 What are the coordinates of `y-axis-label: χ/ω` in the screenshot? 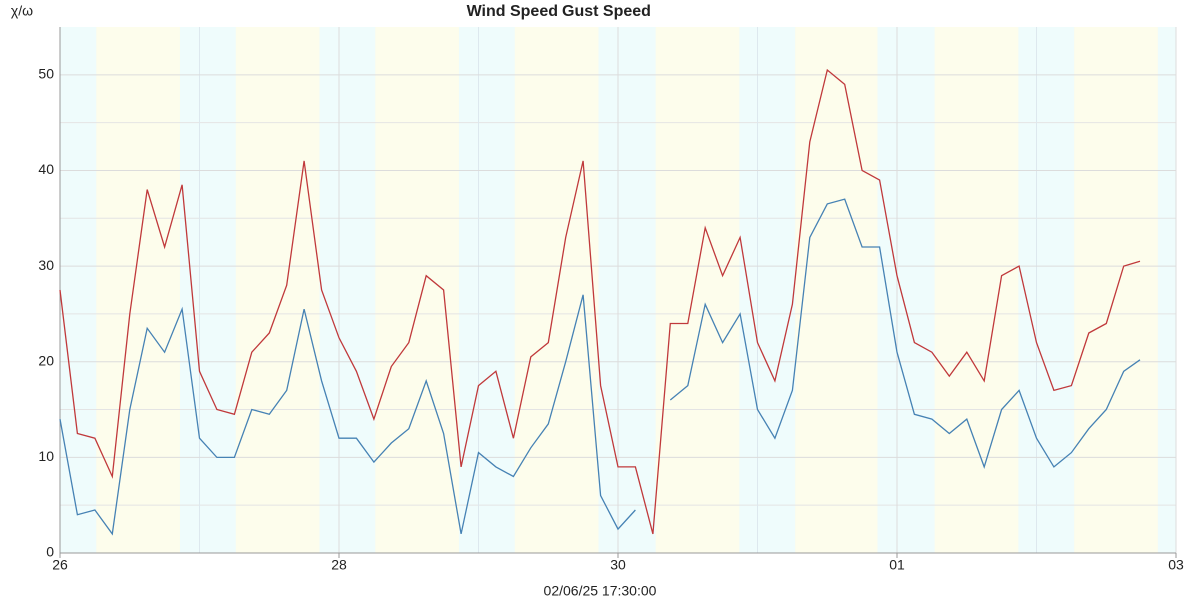 It's located at (22, 11).